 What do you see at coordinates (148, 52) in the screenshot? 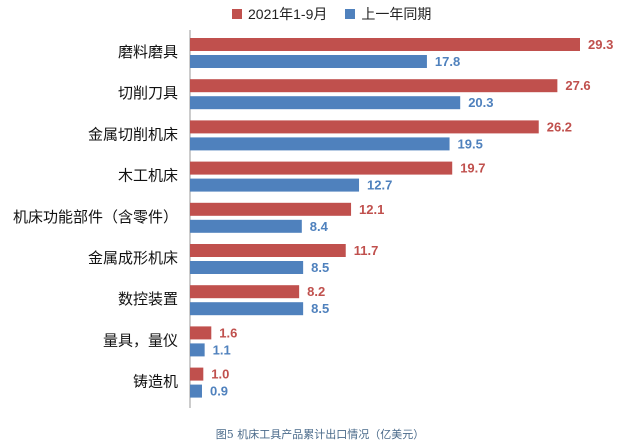
I see `category-label: 磨料磨具` at bounding box center [148, 52].